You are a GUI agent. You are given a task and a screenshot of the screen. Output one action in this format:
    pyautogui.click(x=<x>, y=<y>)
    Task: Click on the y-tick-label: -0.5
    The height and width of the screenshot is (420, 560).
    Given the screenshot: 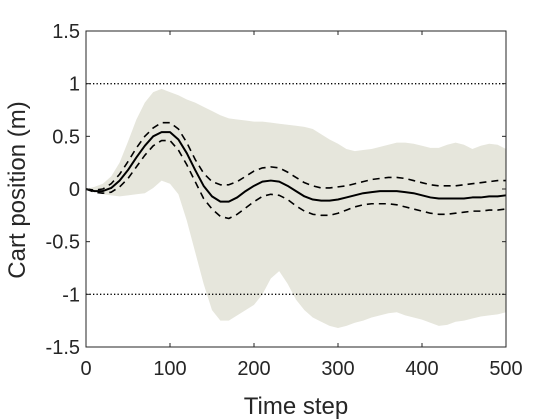 What is the action you would take?
    pyautogui.click(x=63, y=243)
    